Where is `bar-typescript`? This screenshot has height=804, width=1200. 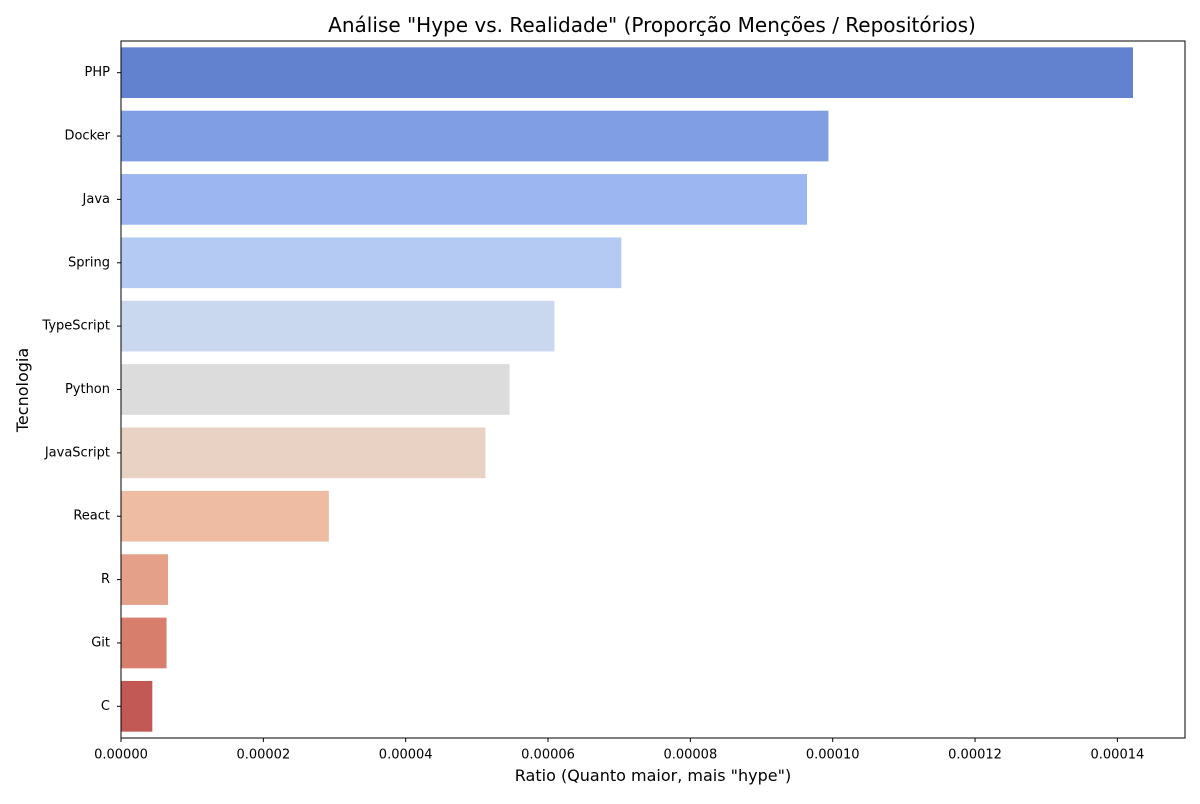 bar-typescript is located at coordinates (338, 326).